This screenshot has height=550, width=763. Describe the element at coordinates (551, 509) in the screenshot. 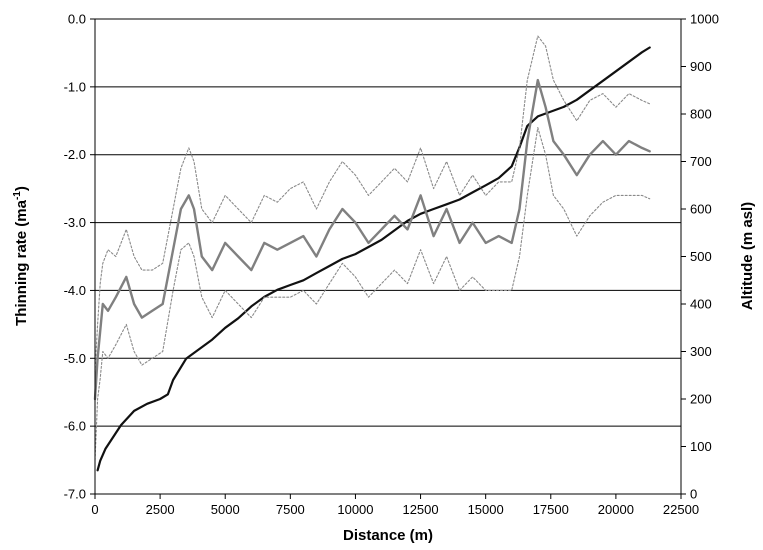

I see `x-tick-label-7: 17500` at that location.